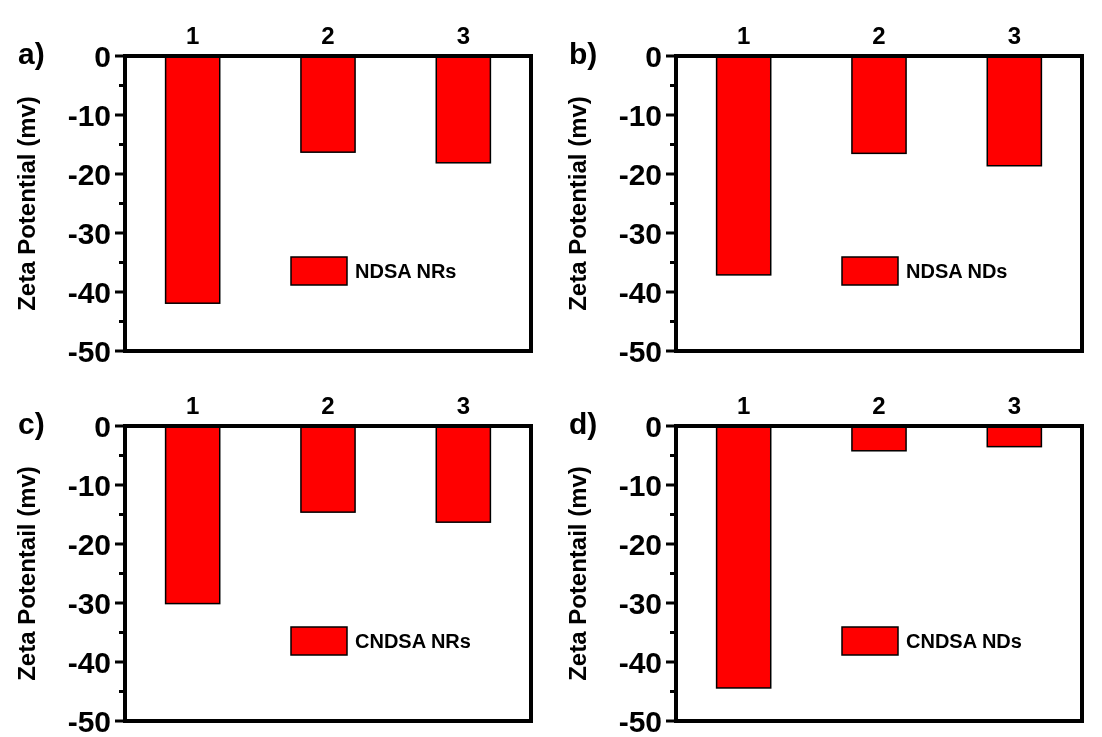 The width and height of the screenshot is (1102, 737). Describe the element at coordinates (583, 53) in the screenshot. I see `chart-title: b)` at that location.